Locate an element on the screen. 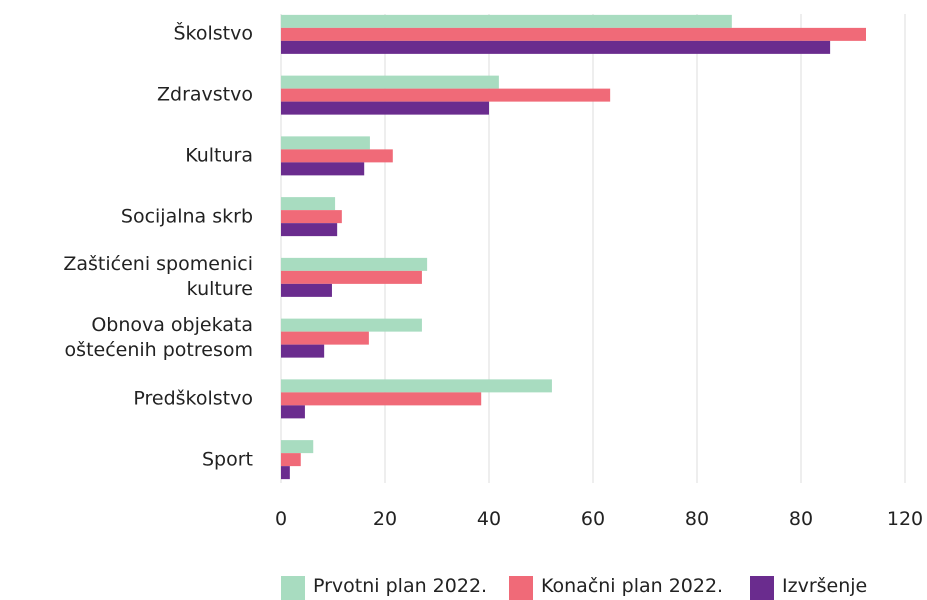 The height and width of the screenshot is (600, 927). y-tick-label: Predškolstvo is located at coordinates (193, 398).